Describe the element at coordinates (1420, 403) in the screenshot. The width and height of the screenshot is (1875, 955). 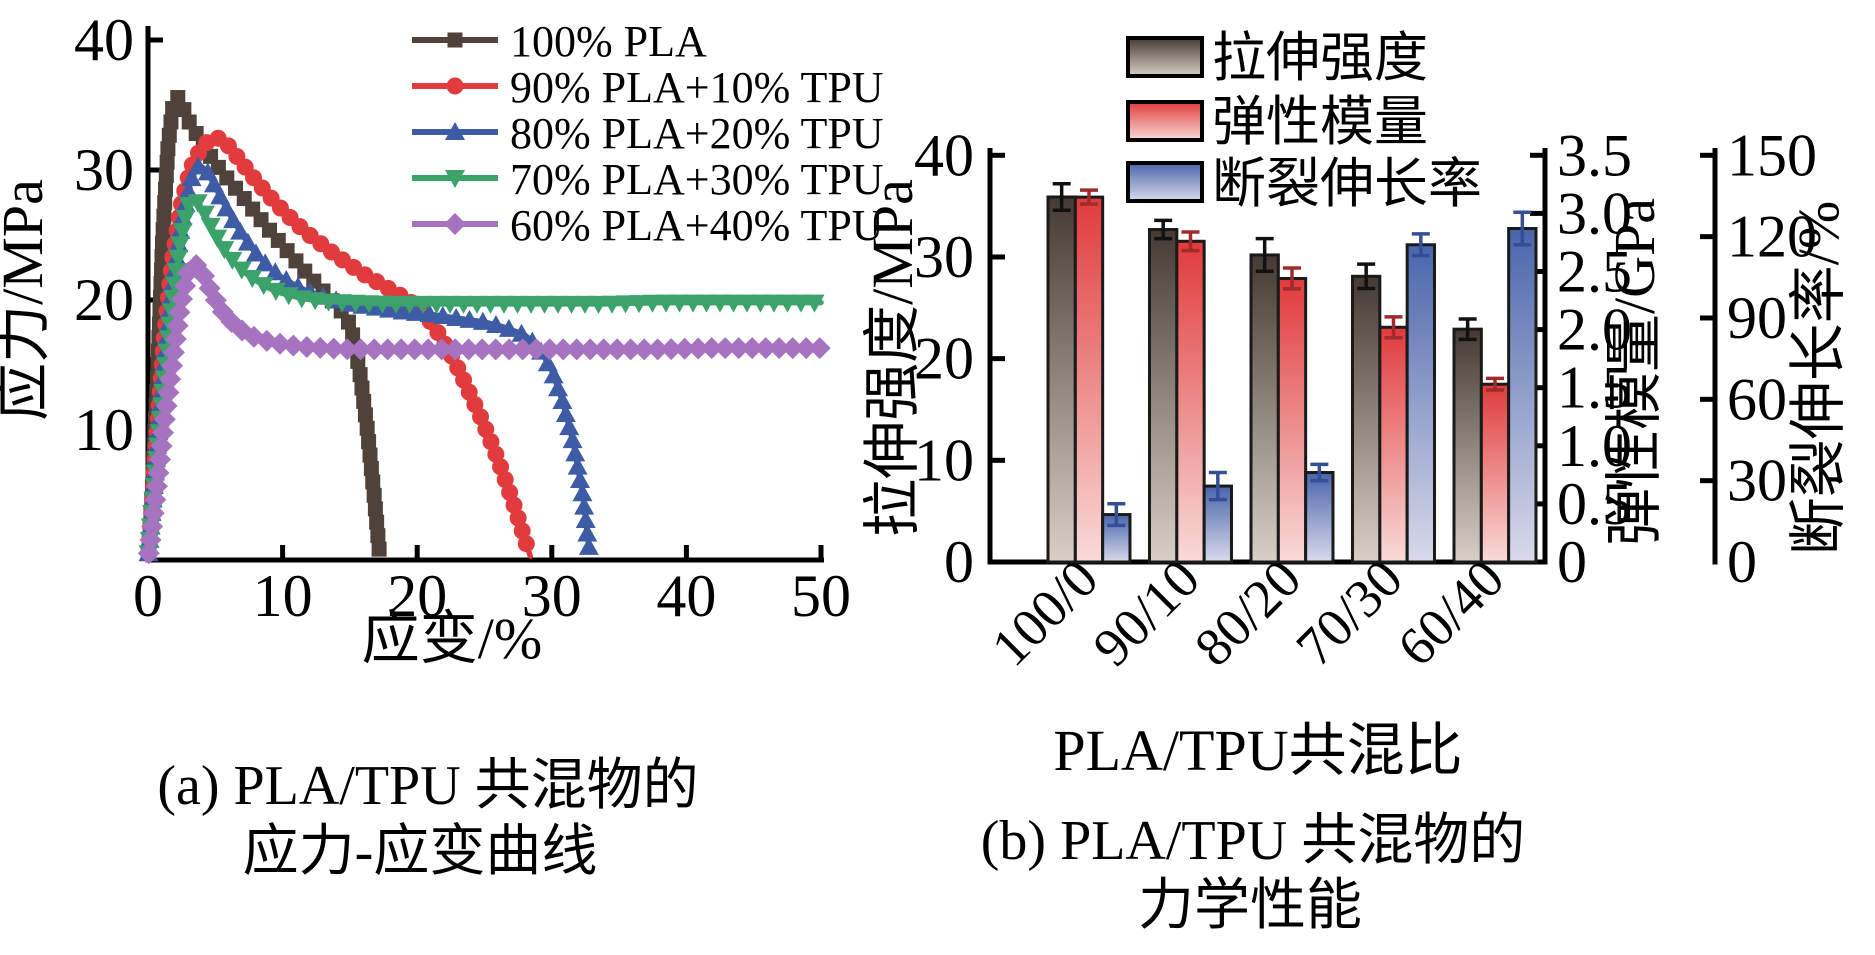
I see `bar-right-group3` at that location.